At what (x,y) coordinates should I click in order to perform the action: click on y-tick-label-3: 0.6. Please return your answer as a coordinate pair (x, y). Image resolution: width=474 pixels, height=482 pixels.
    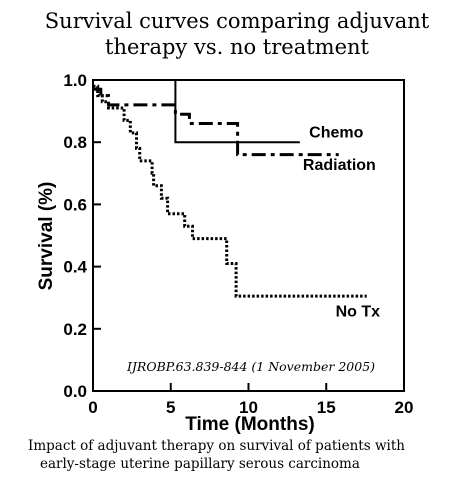
    Looking at the image, I should click on (75, 204).